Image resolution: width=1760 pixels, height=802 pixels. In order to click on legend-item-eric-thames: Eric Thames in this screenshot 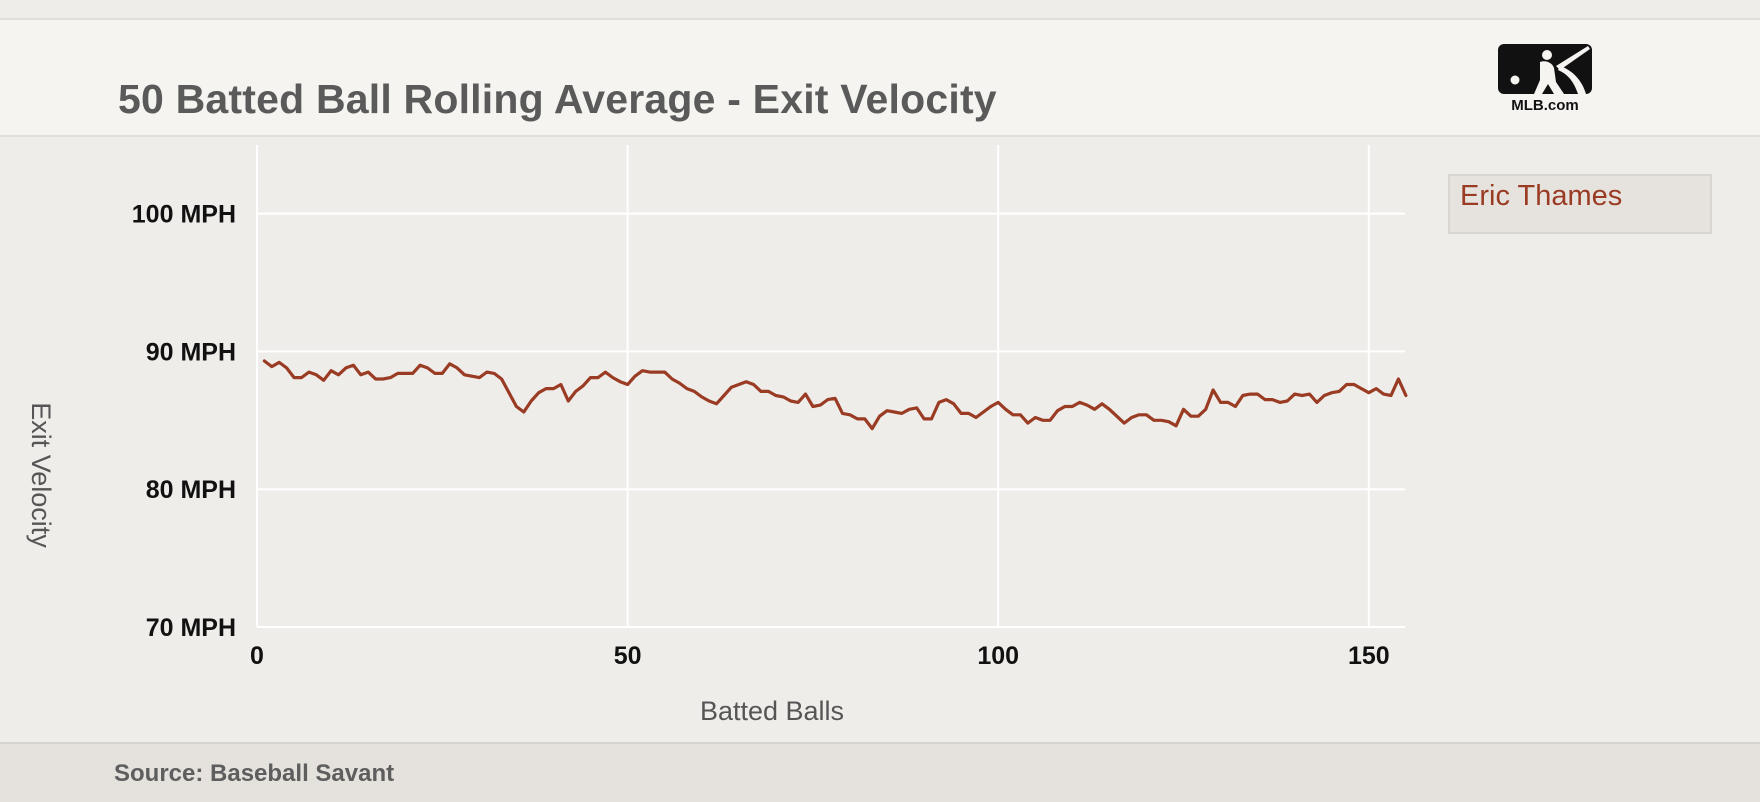, I will do `click(1541, 196)`.